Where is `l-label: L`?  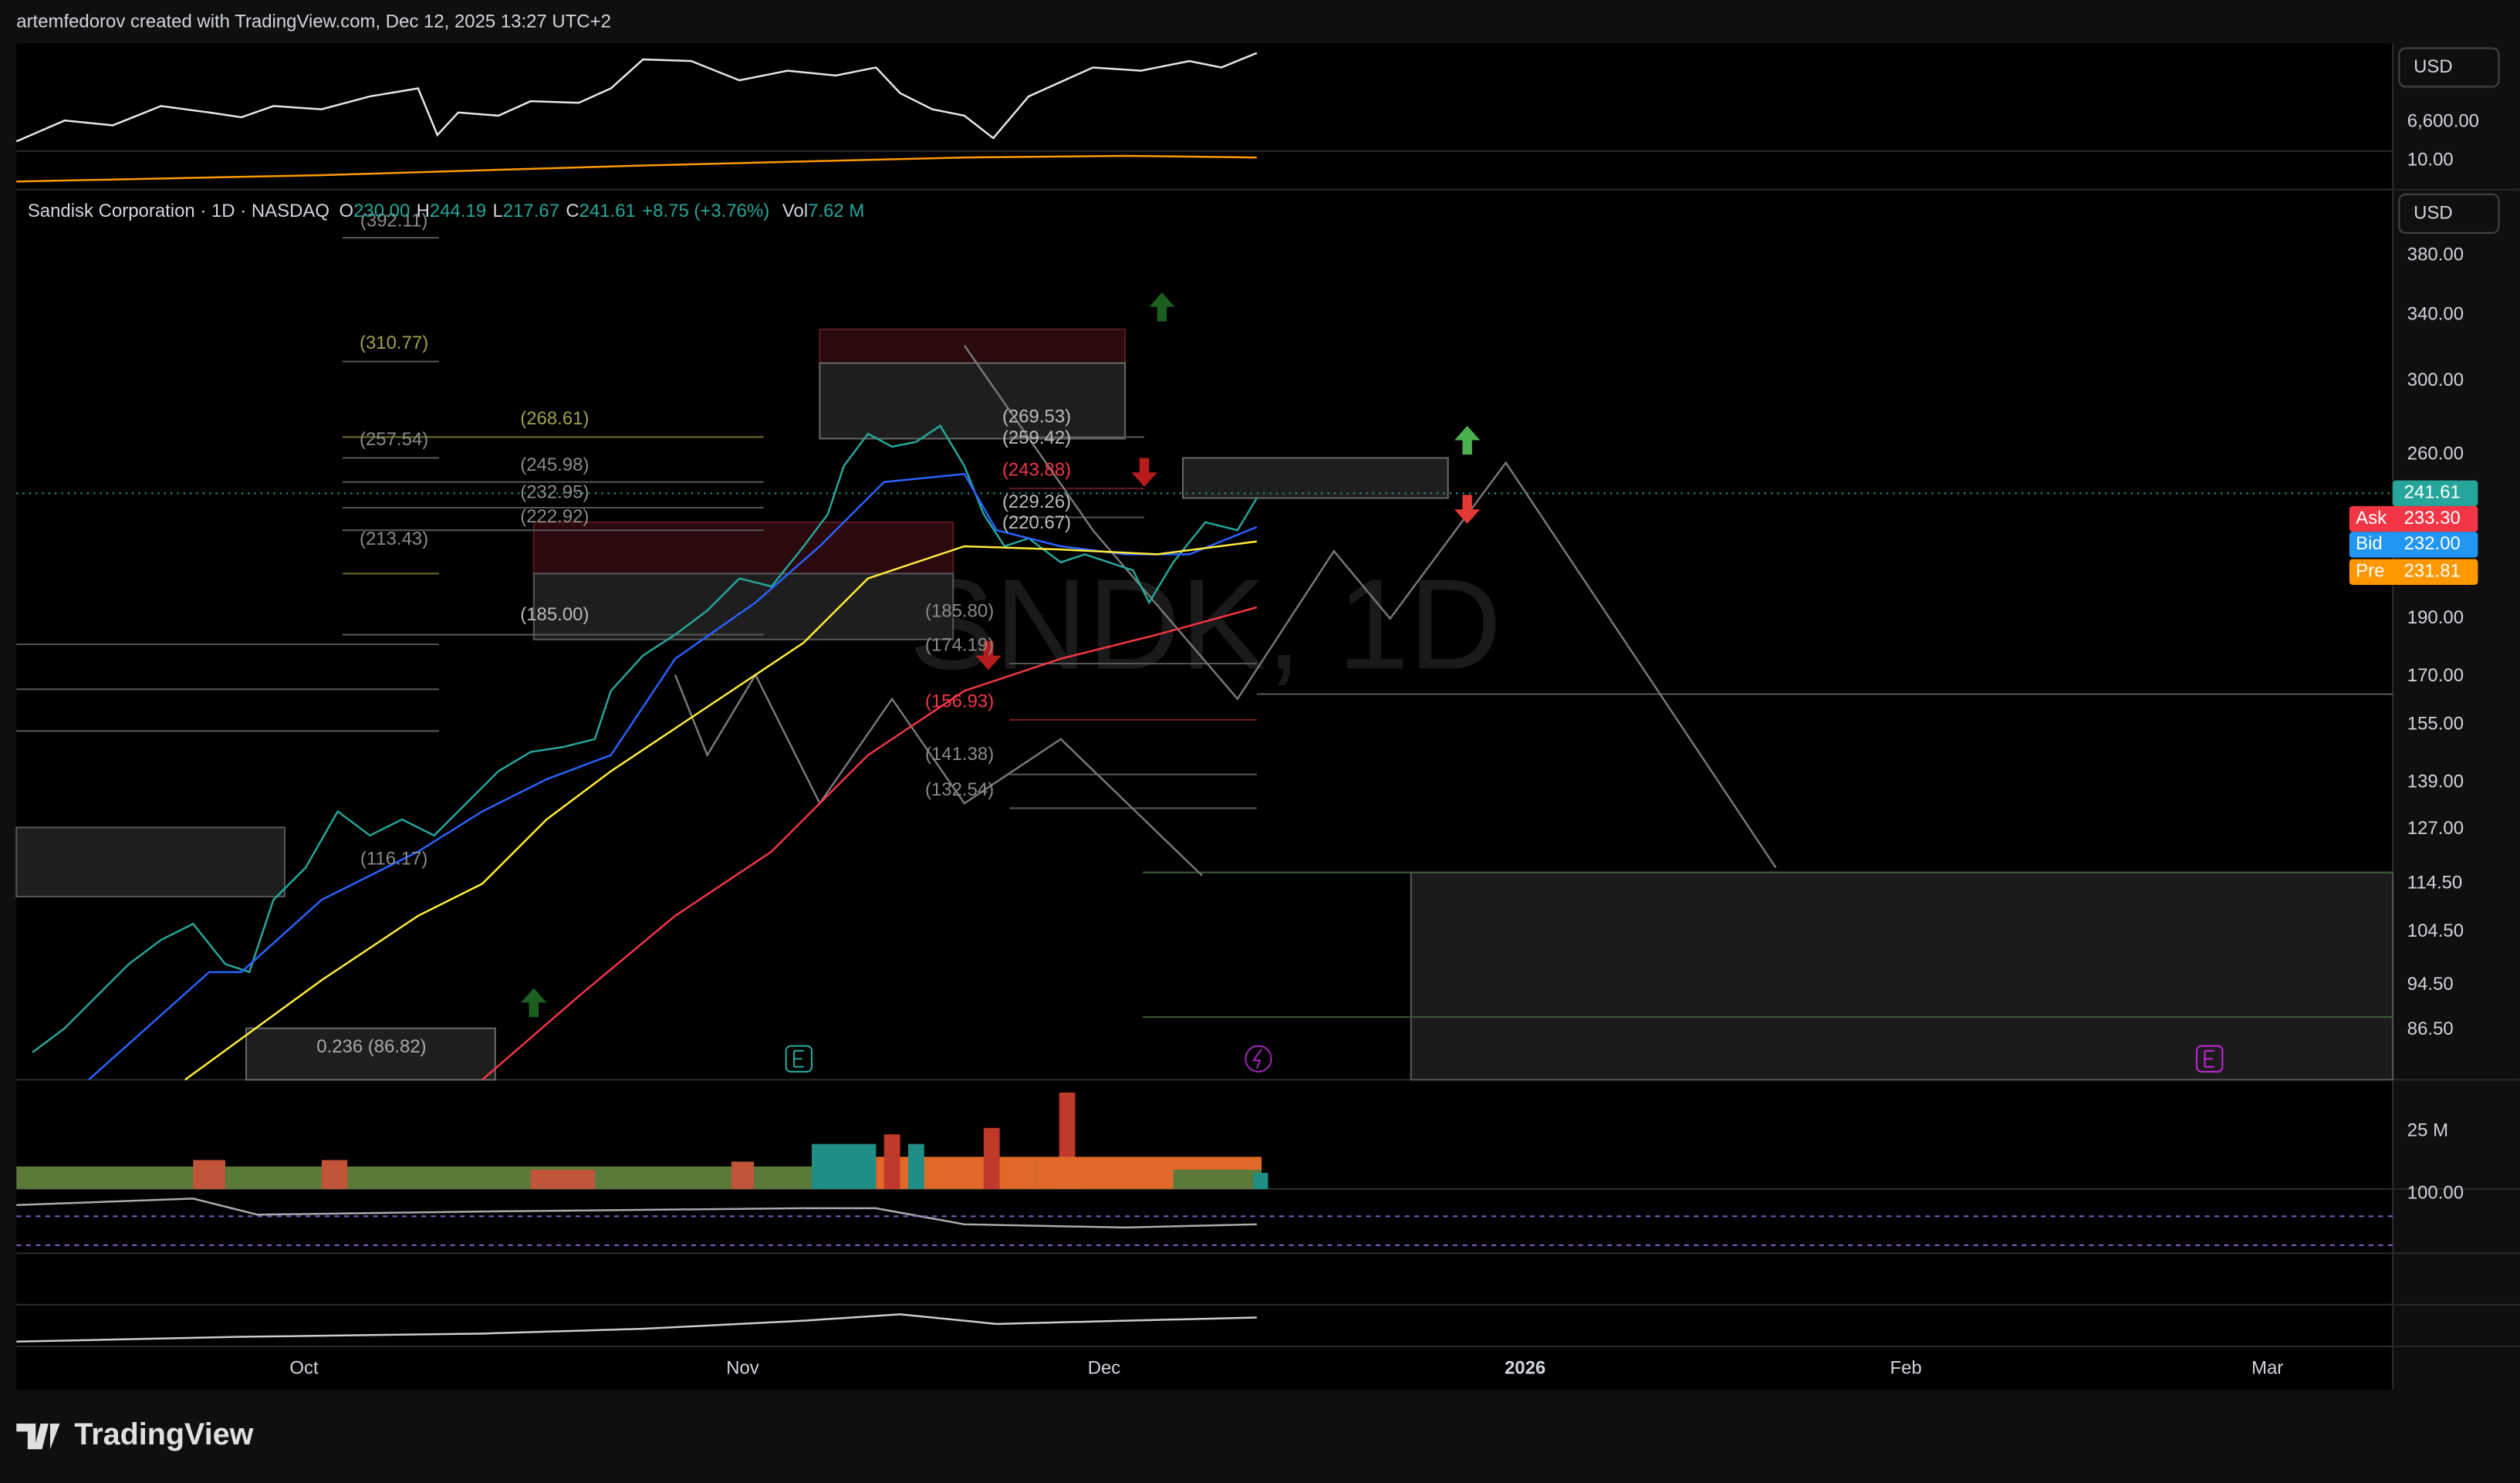 l-label: L is located at coordinates (497, 211).